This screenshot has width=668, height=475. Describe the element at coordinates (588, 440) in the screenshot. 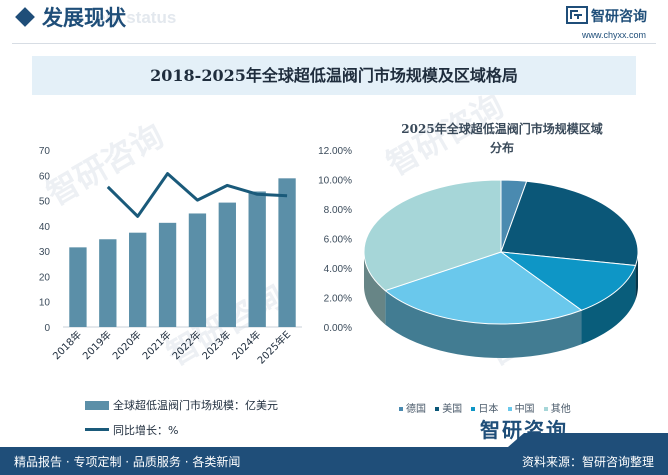

I see `footer-notch` at that location.